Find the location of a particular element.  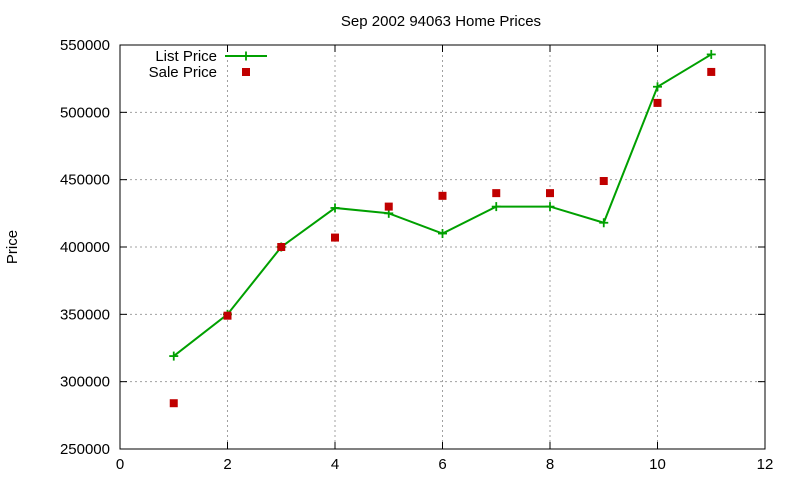

legend-label: List Price is located at coordinates (186, 56).